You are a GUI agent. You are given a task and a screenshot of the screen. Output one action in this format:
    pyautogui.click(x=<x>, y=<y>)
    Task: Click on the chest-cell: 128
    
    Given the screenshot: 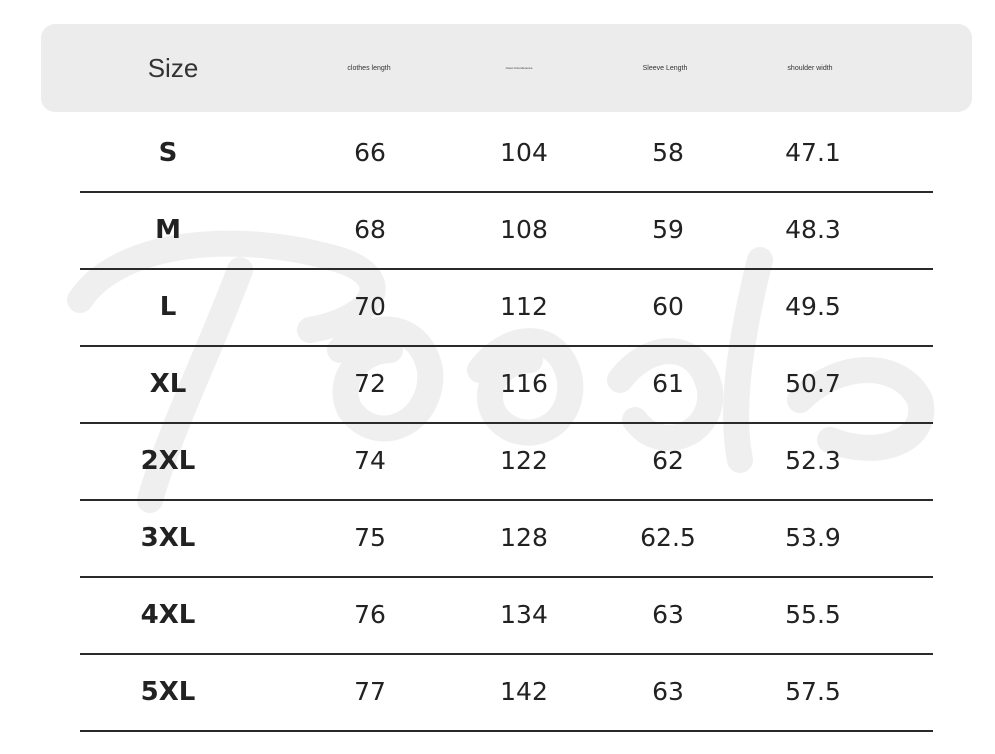 What is the action you would take?
    pyautogui.click(x=524, y=537)
    